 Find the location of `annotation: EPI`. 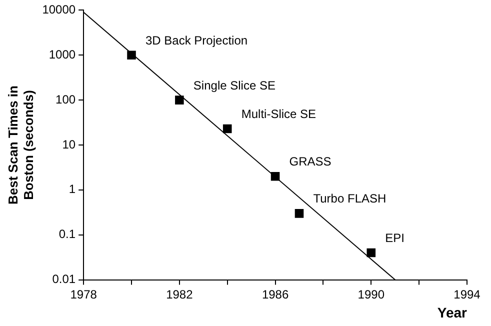

annotation: EPI is located at coordinates (394, 238).